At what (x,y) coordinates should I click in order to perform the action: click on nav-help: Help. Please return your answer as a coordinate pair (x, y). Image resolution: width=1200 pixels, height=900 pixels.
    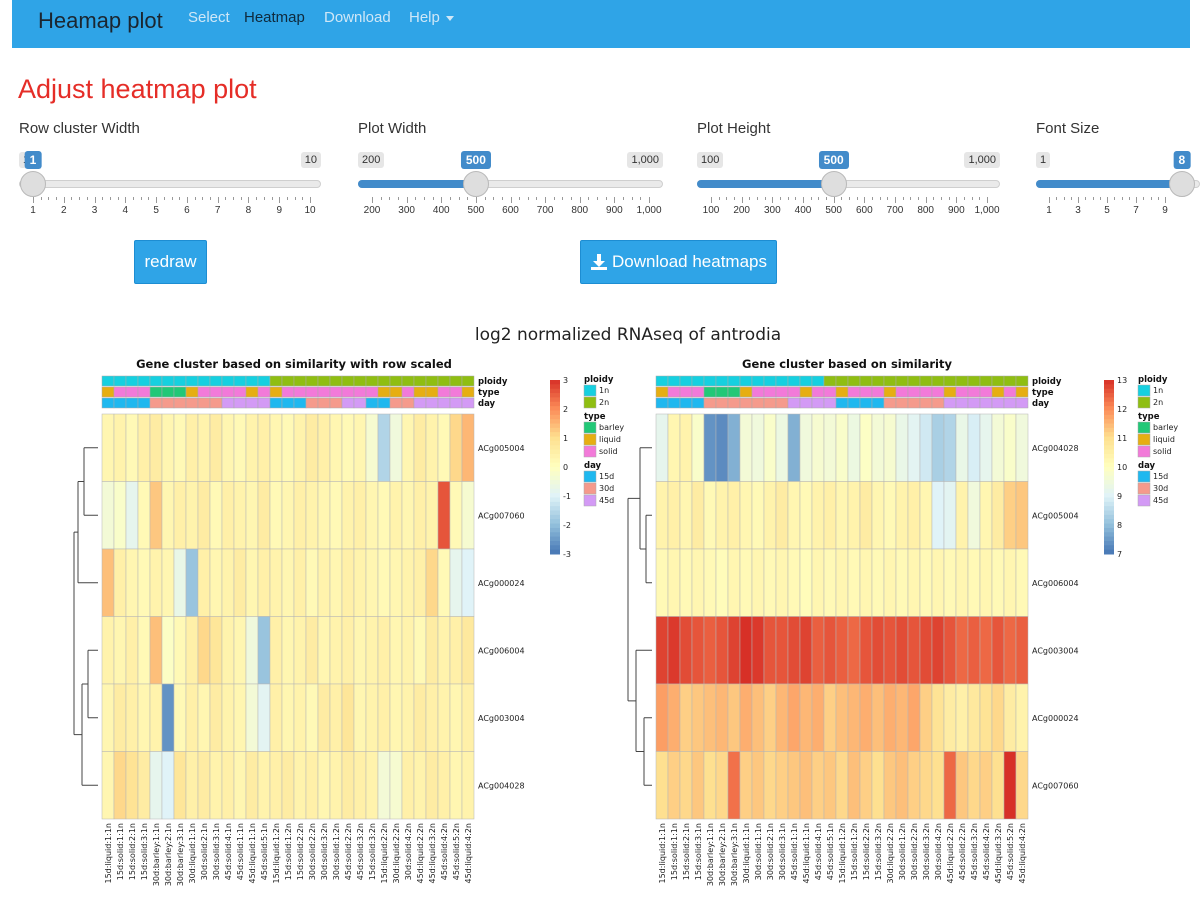
    Looking at the image, I should click on (431, 17).